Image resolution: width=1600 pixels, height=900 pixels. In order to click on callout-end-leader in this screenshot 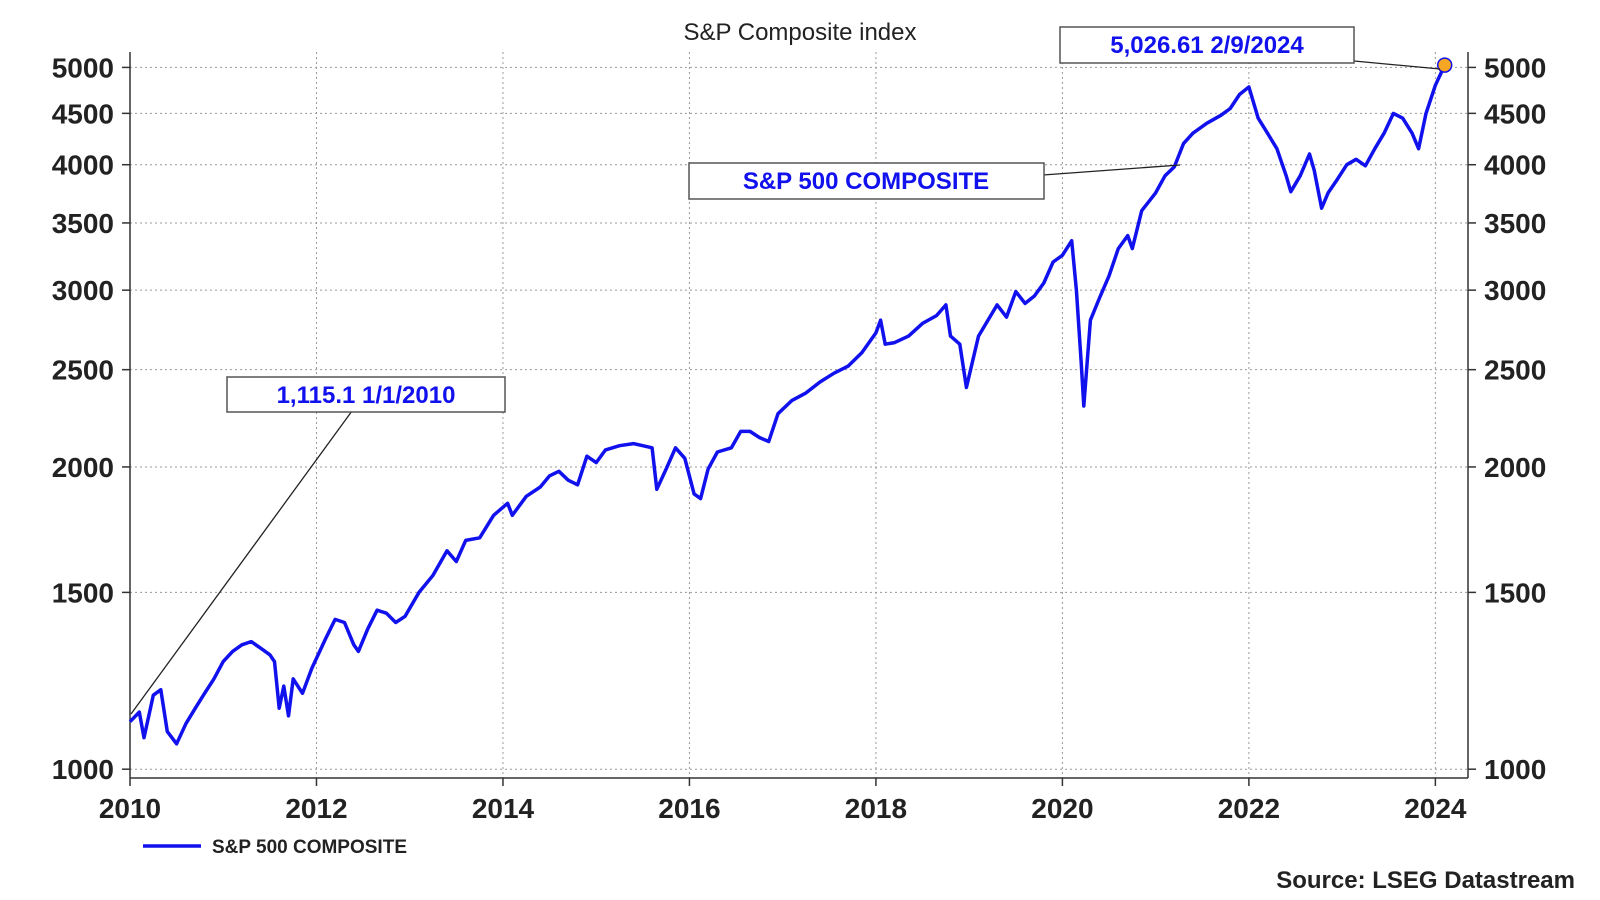, I will do `click(1397, 65)`.